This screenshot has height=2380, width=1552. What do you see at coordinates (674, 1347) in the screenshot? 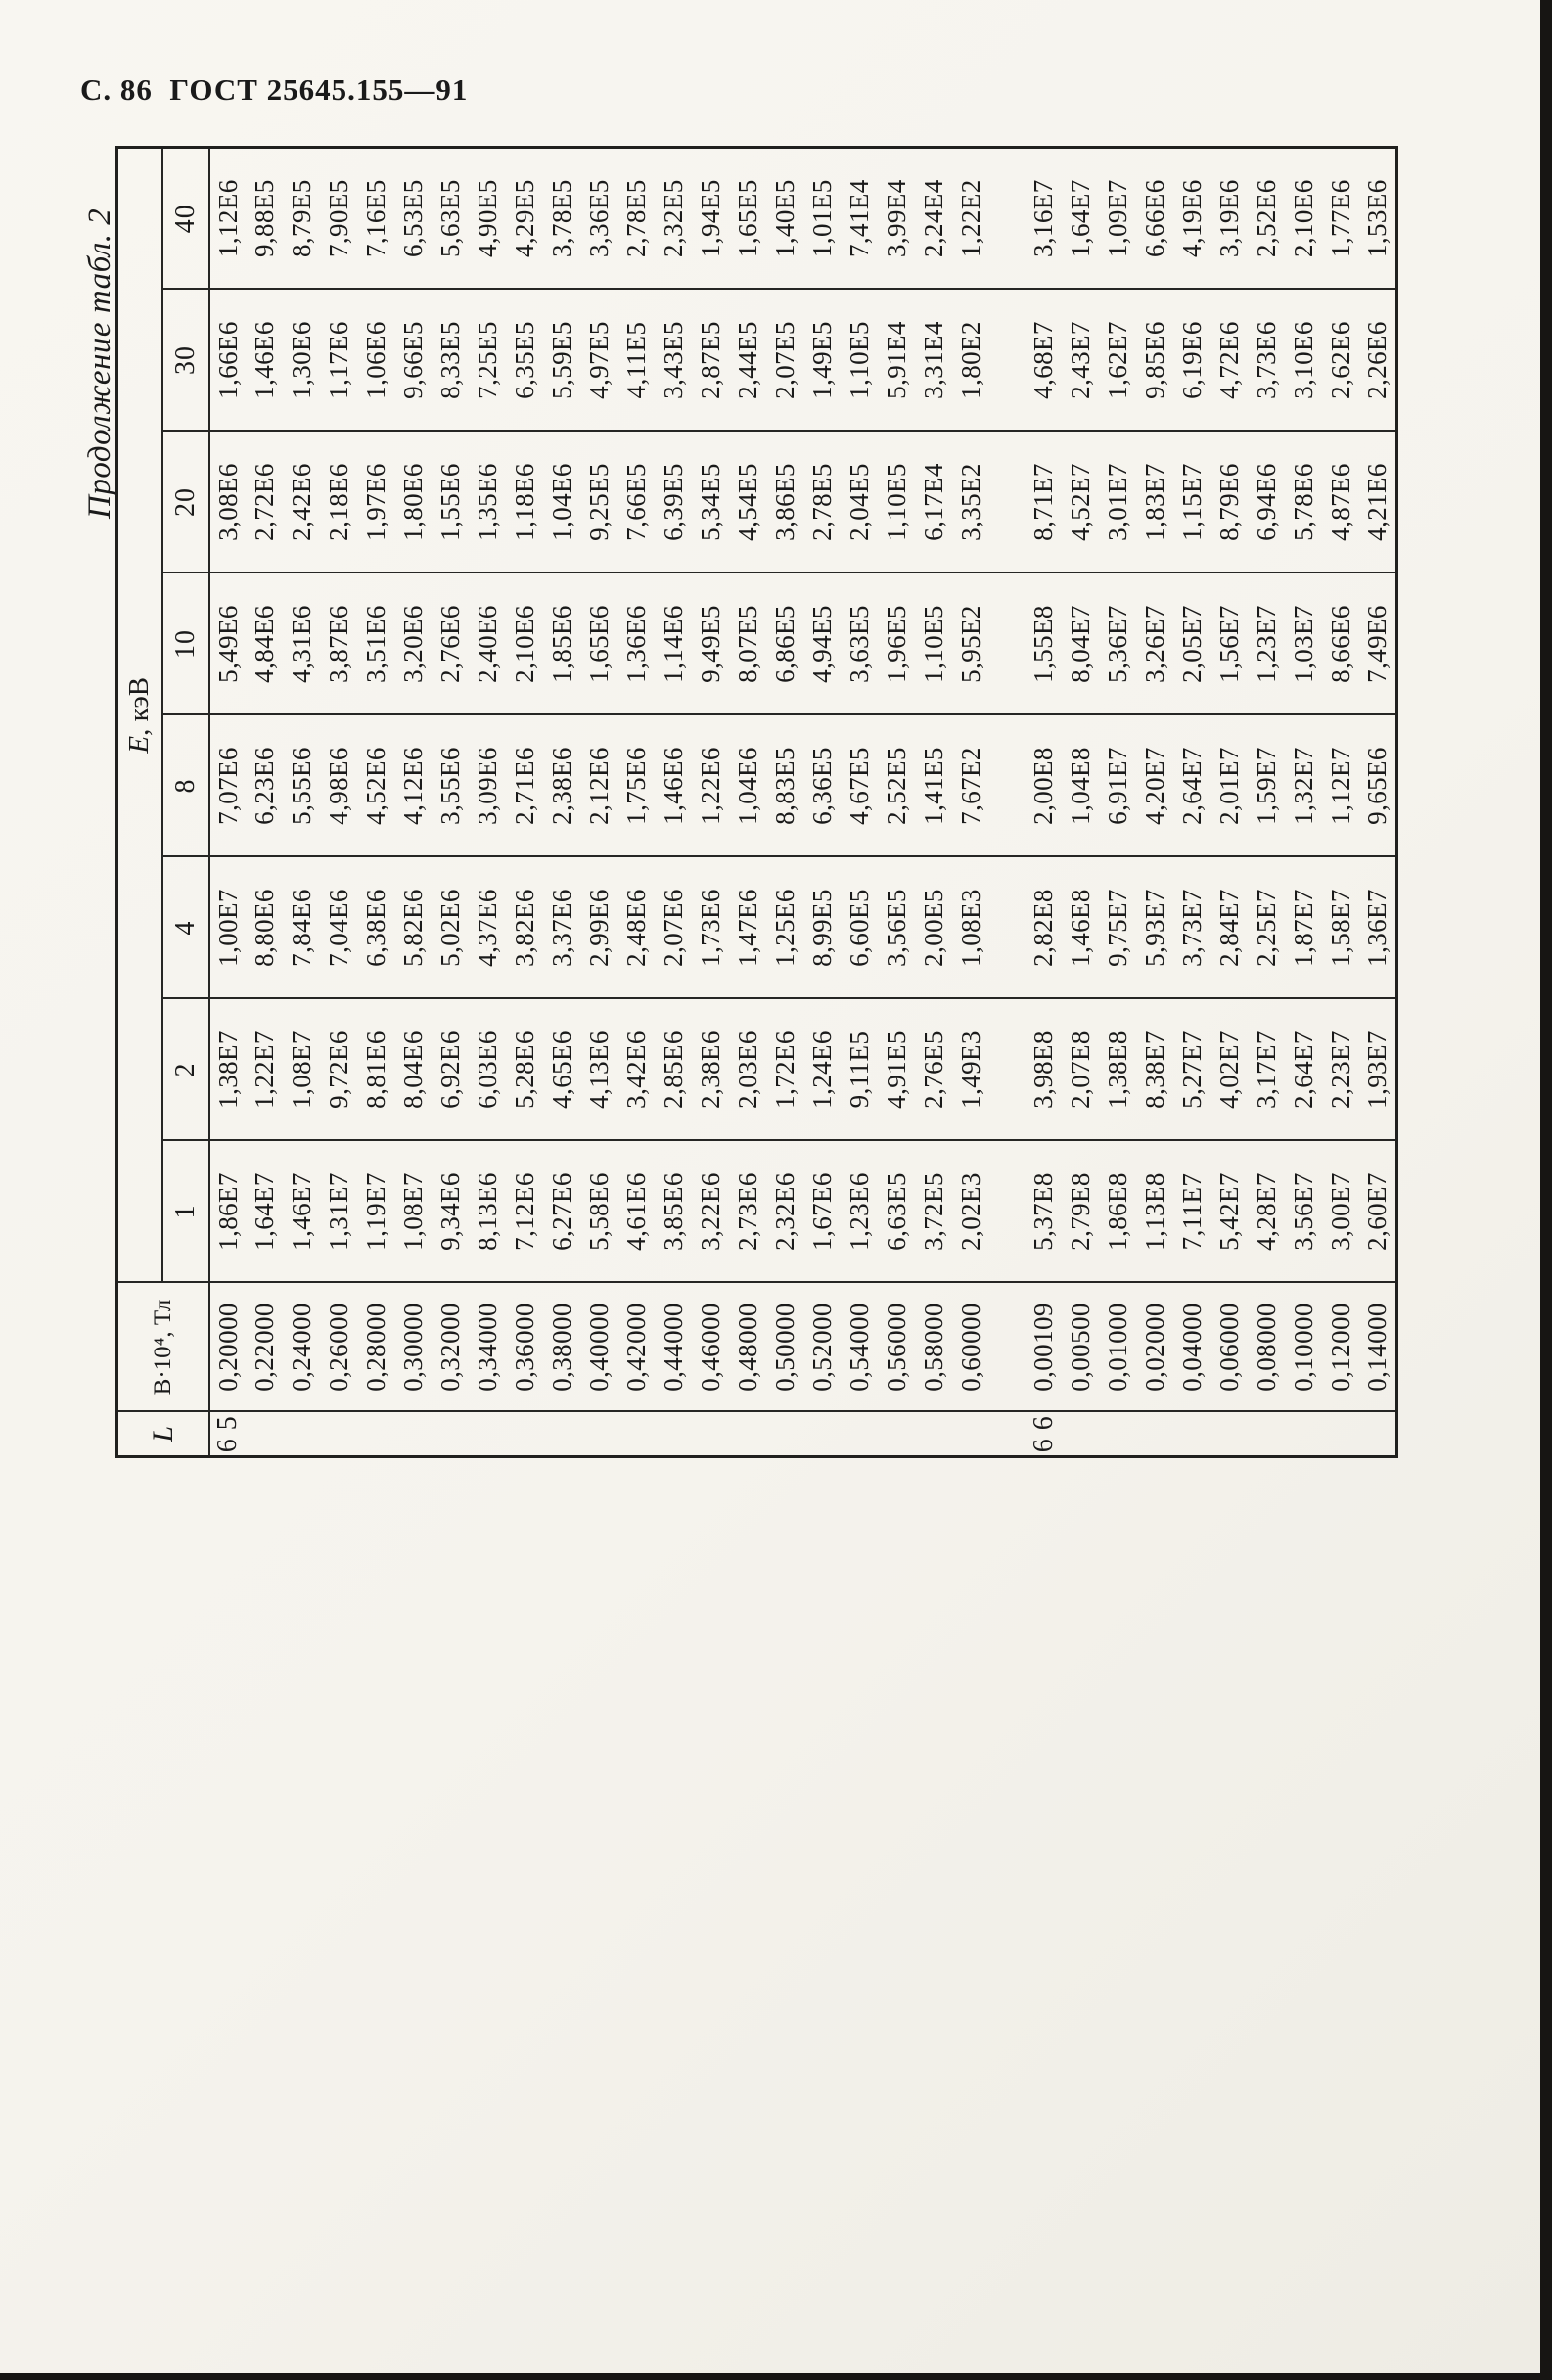
I see `b-value-cell: 0,44000` at bounding box center [674, 1347].